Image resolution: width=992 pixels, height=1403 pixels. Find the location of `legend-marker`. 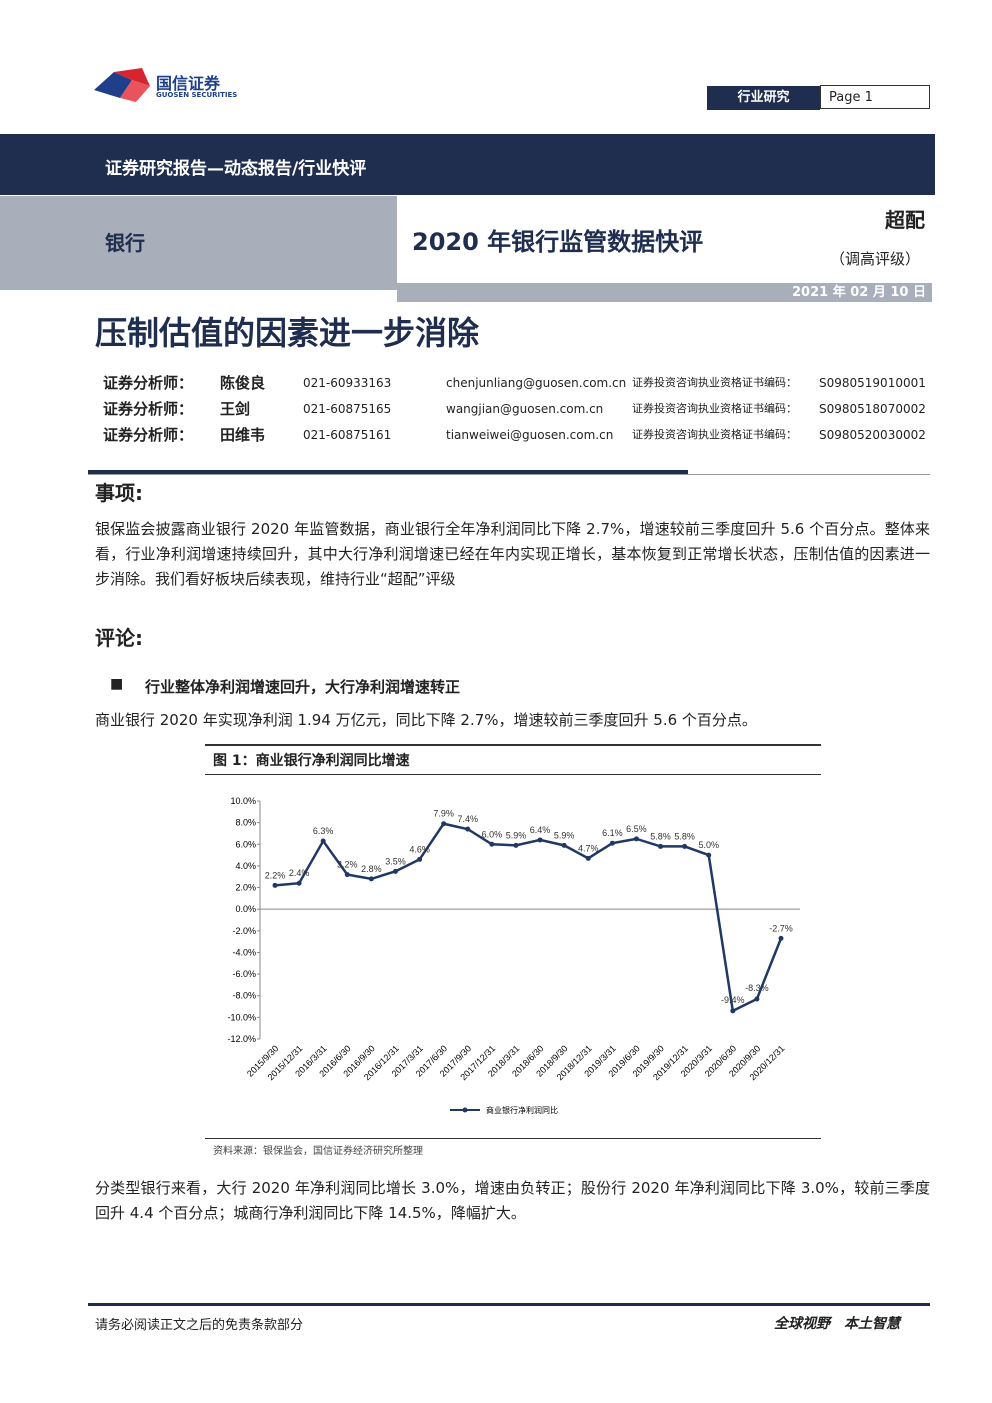

legend-marker is located at coordinates (465, 1110).